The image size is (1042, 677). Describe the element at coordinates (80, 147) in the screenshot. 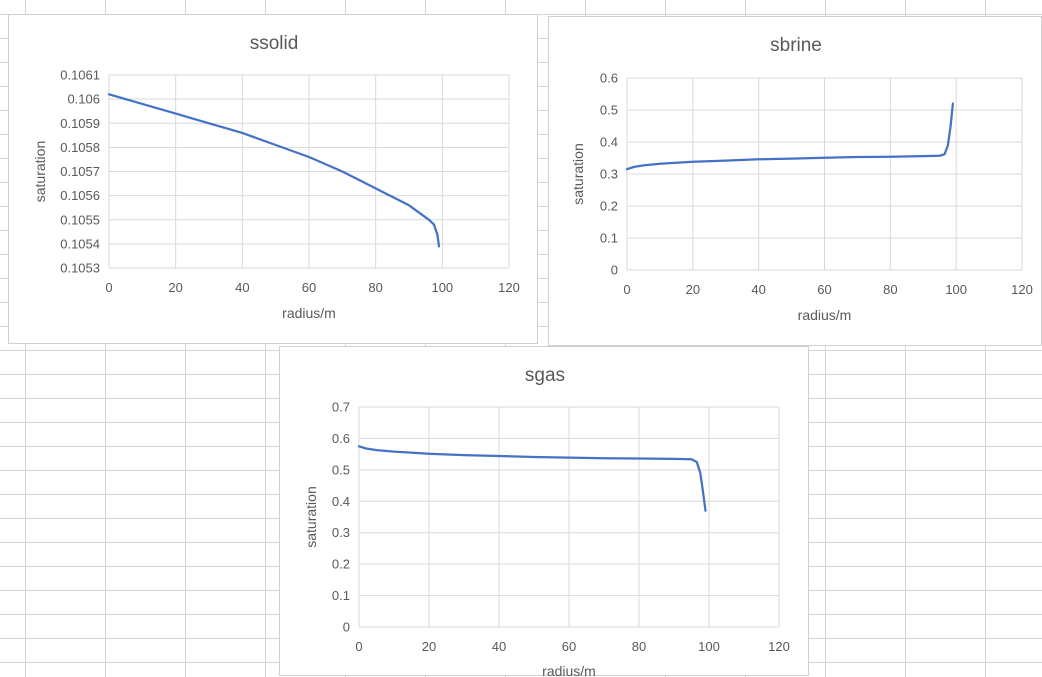

I see `y-tick-label: 0.1058` at that location.